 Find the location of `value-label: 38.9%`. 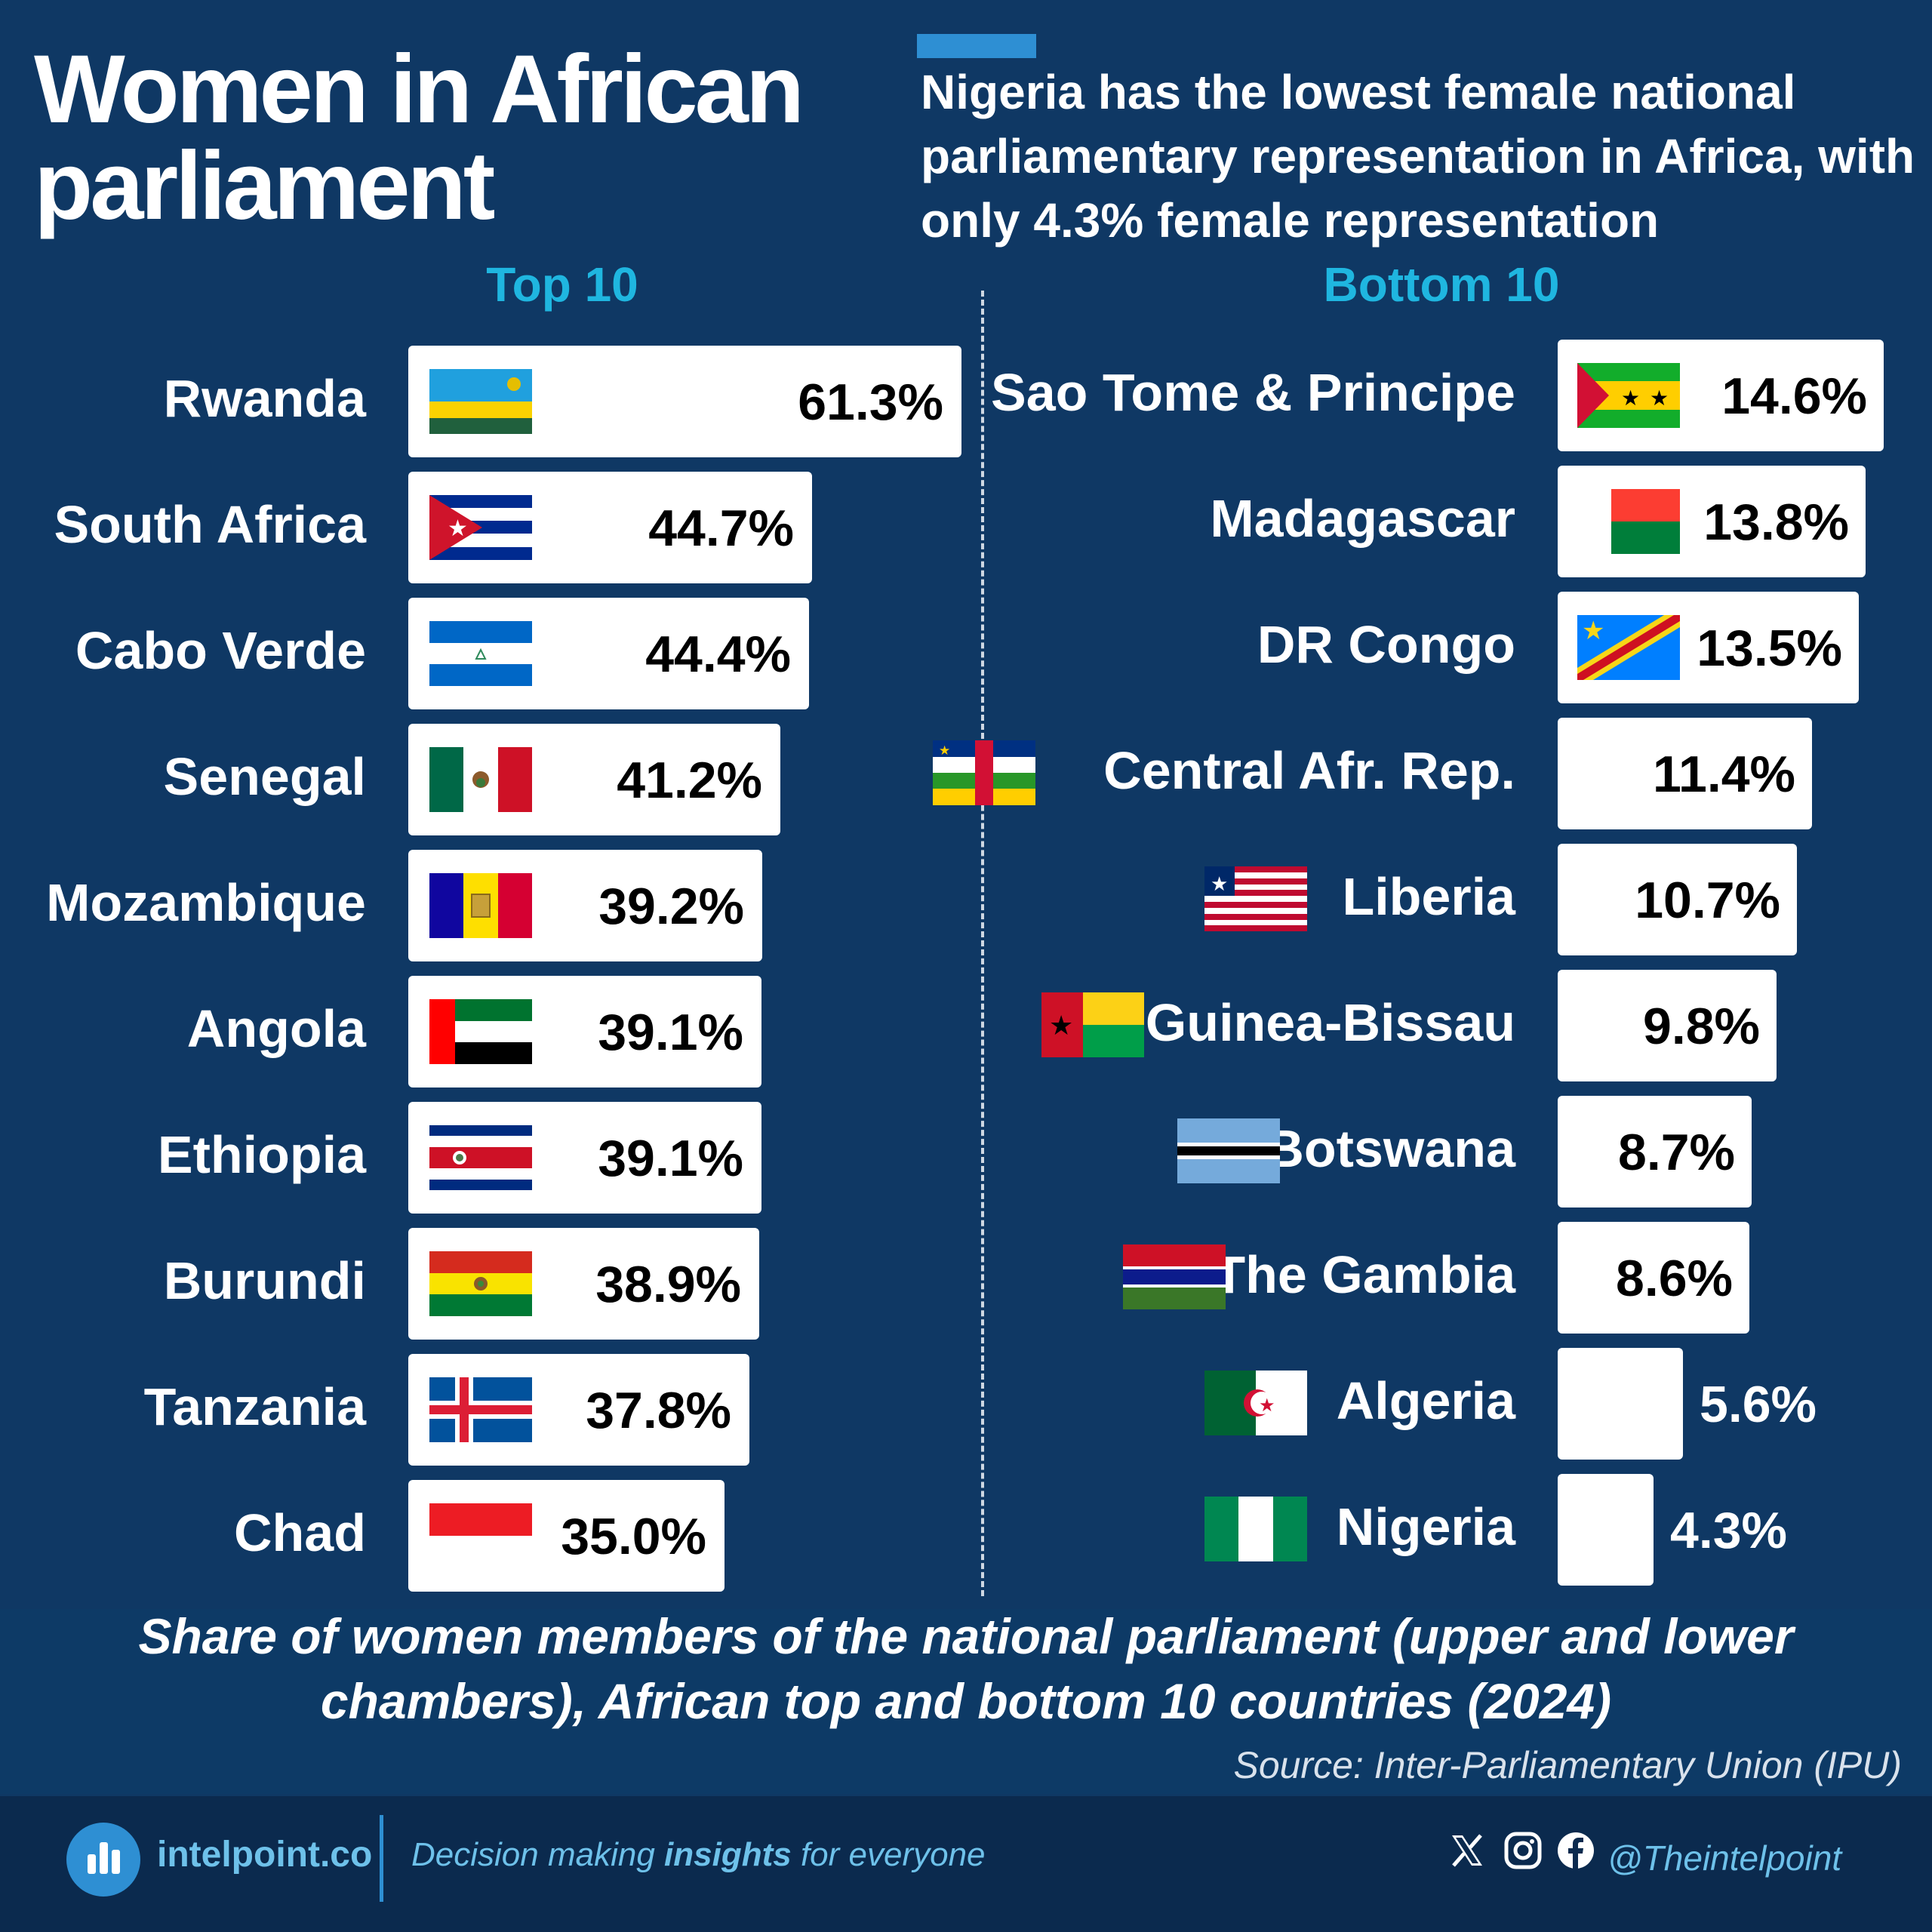

value-label: 38.9% is located at coordinates (668, 1284).